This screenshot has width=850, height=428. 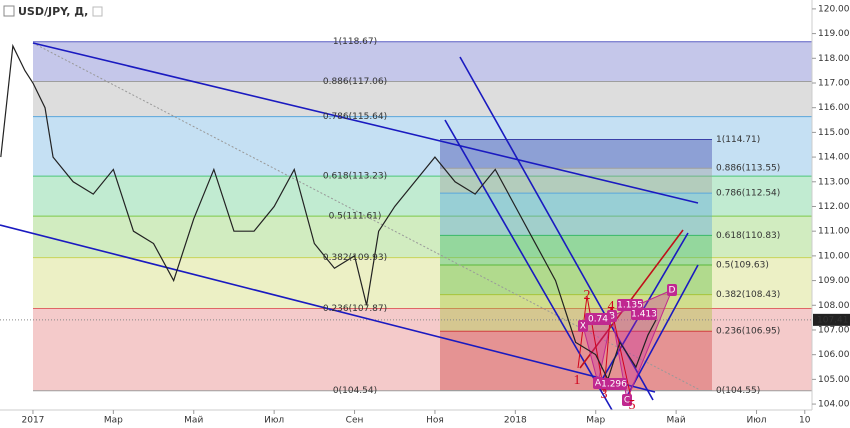 What do you see at coordinates (834, 158) in the screenshot?
I see `y-tick-label: 114.00` at bounding box center [834, 158].